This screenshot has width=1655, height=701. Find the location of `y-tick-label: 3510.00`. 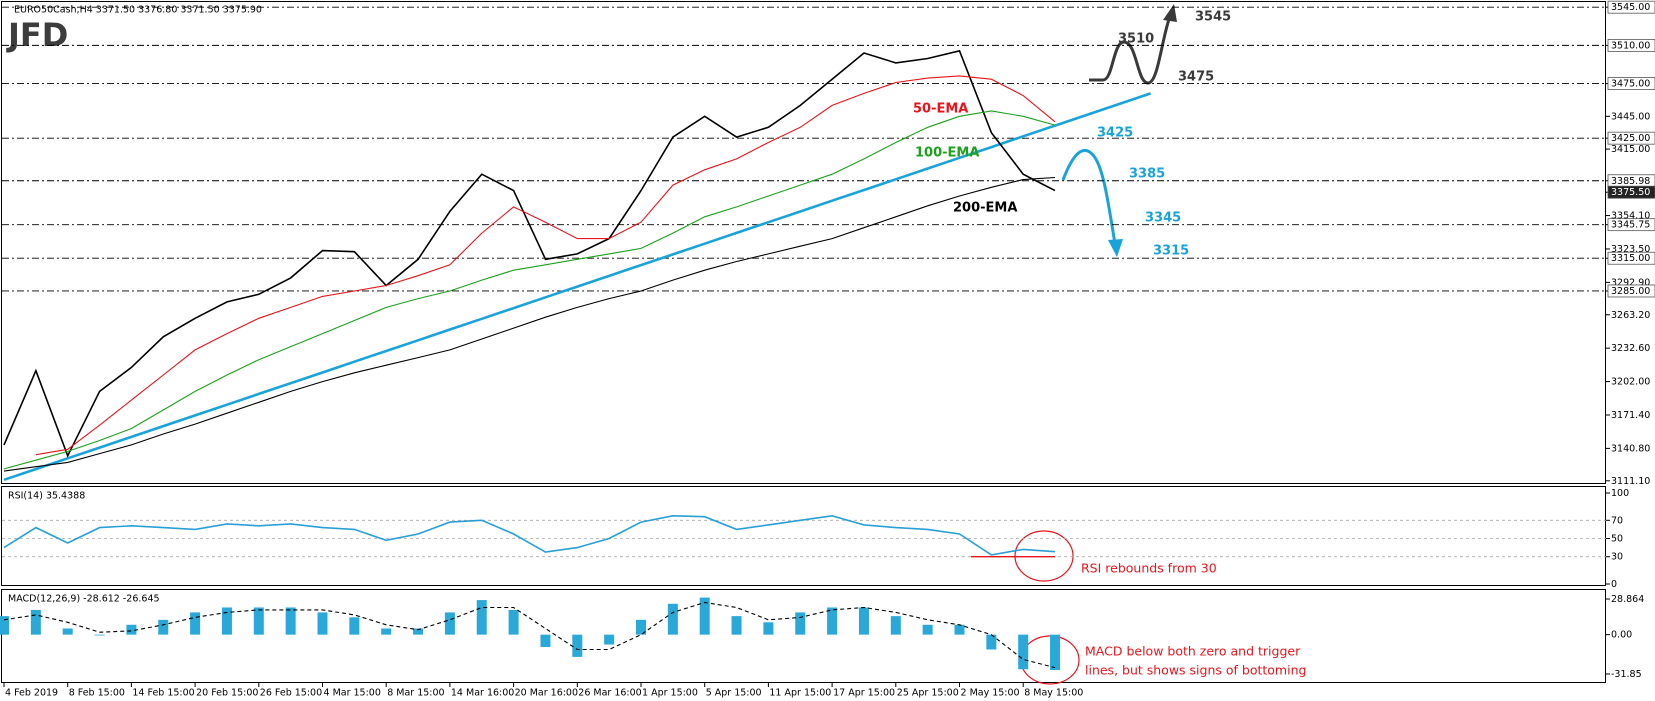

y-tick-label: 3510.00 is located at coordinates (1630, 45).